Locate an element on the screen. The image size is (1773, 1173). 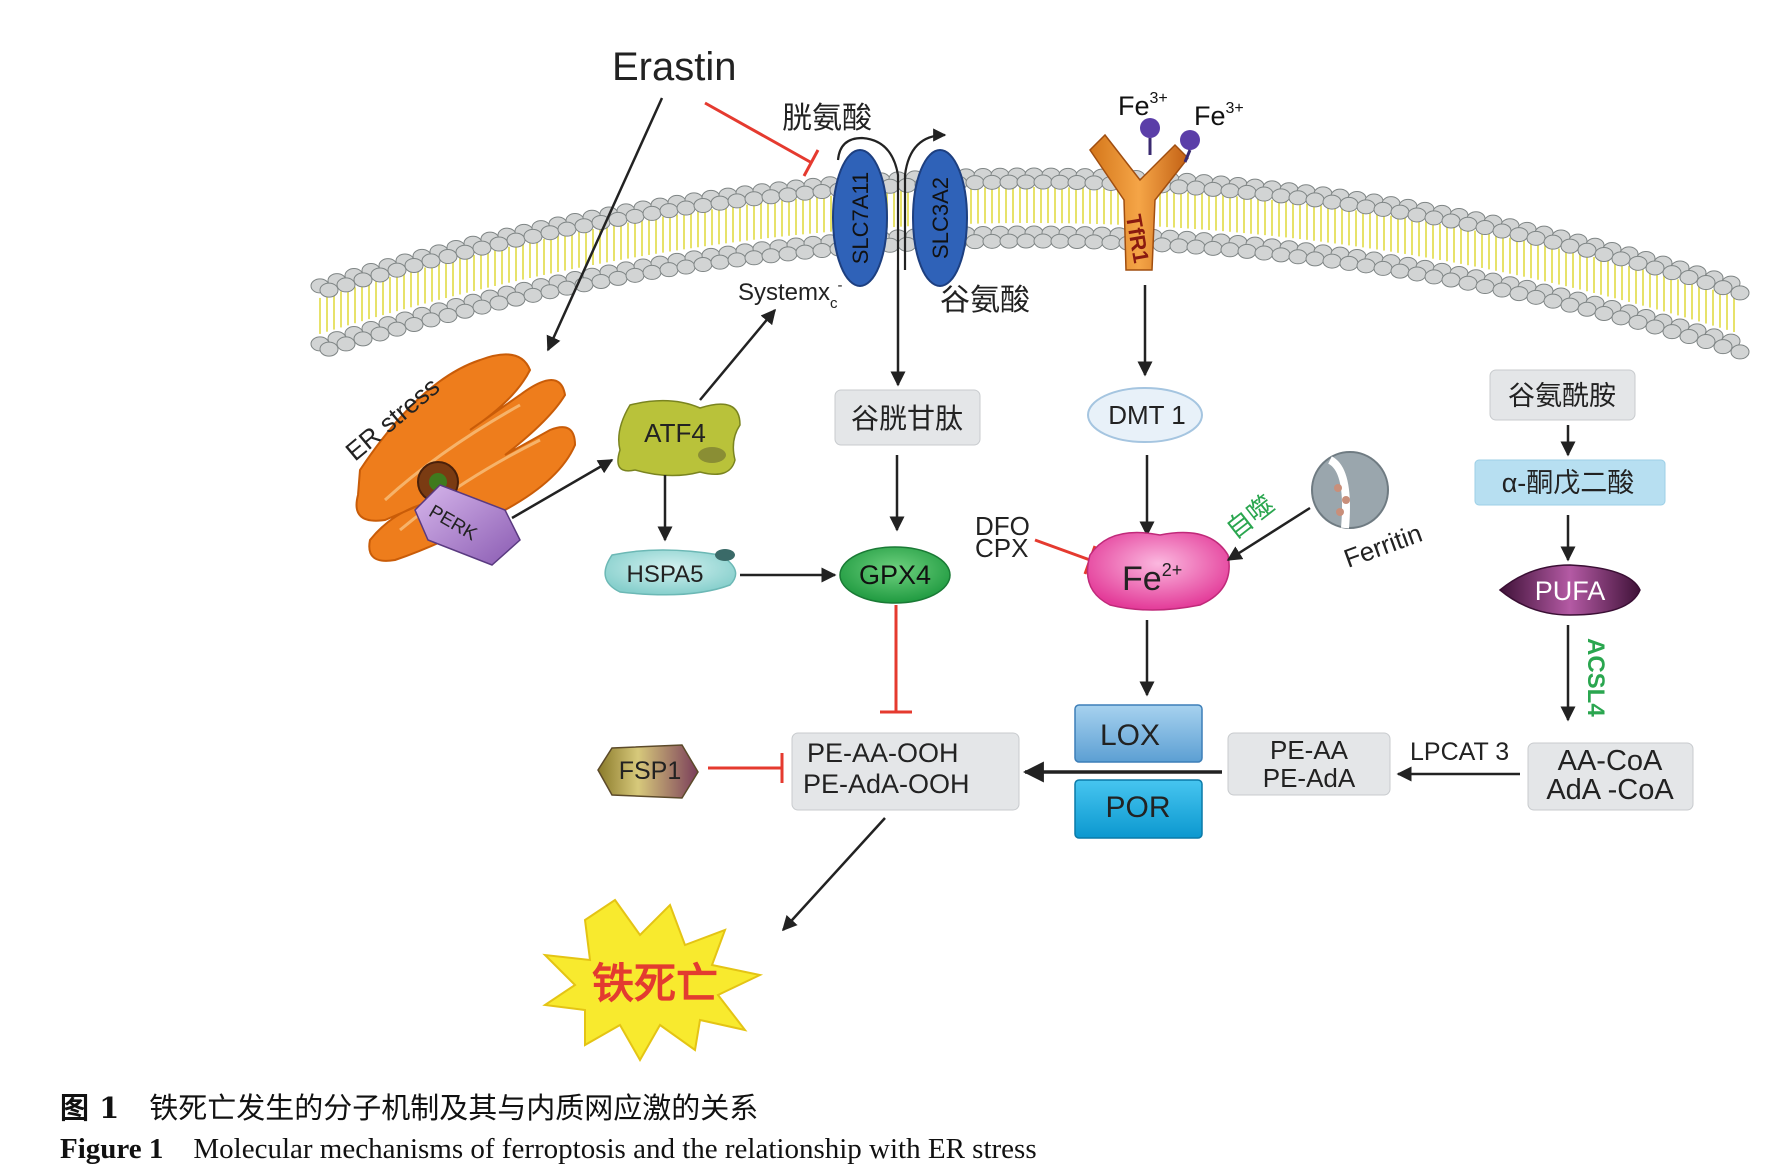
gpx4-label: GPX4 is located at coordinates (895, 575).